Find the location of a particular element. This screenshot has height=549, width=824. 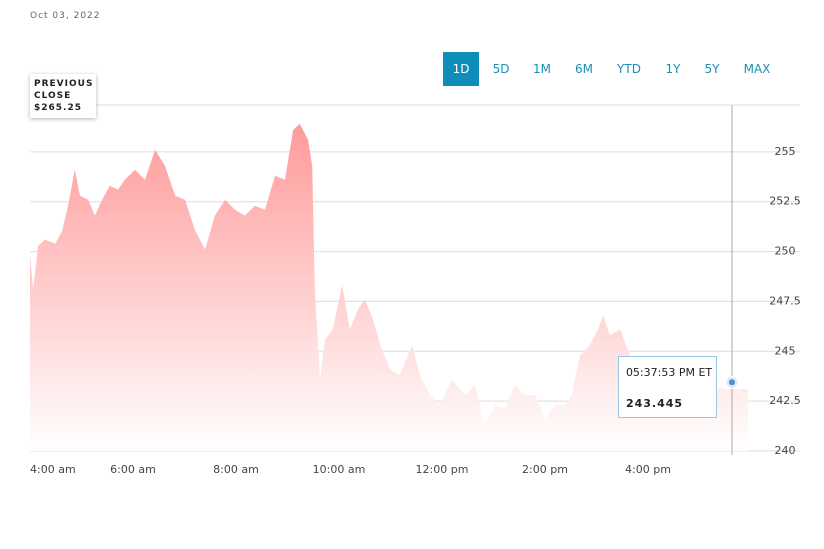

y-tick-label: 247.5 is located at coordinates (785, 300).